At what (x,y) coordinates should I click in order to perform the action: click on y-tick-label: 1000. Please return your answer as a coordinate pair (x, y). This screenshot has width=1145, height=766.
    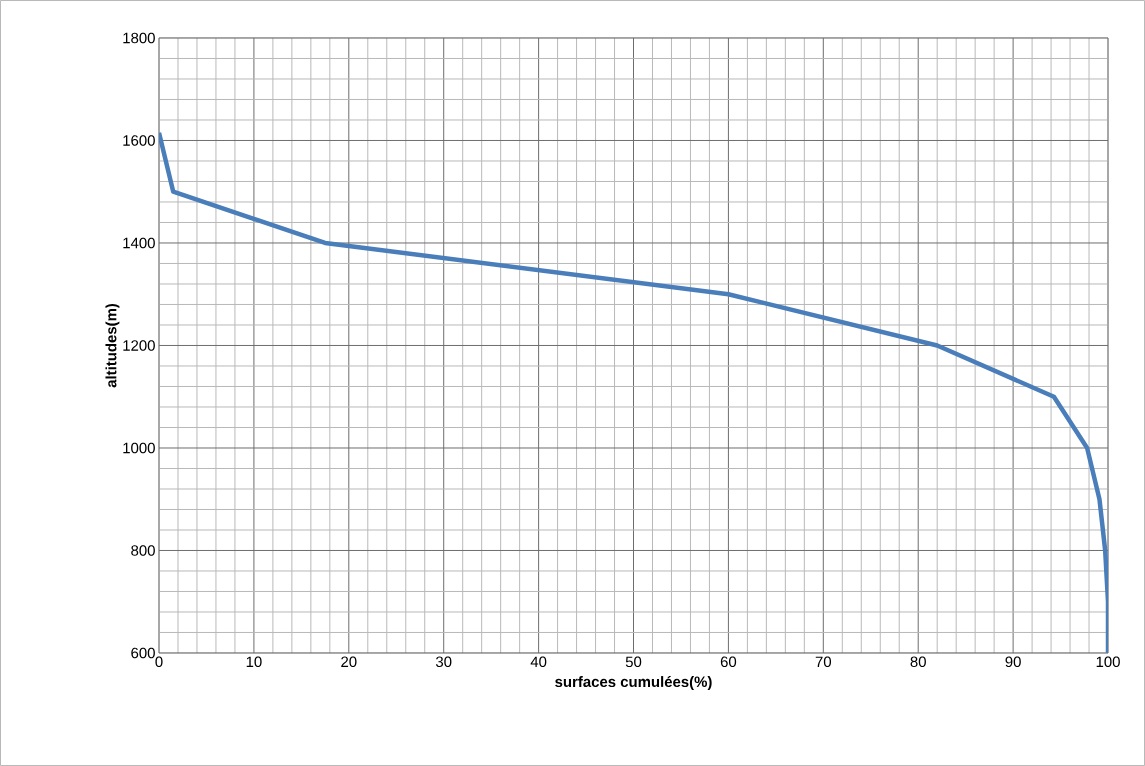
    Looking at the image, I should click on (139, 448).